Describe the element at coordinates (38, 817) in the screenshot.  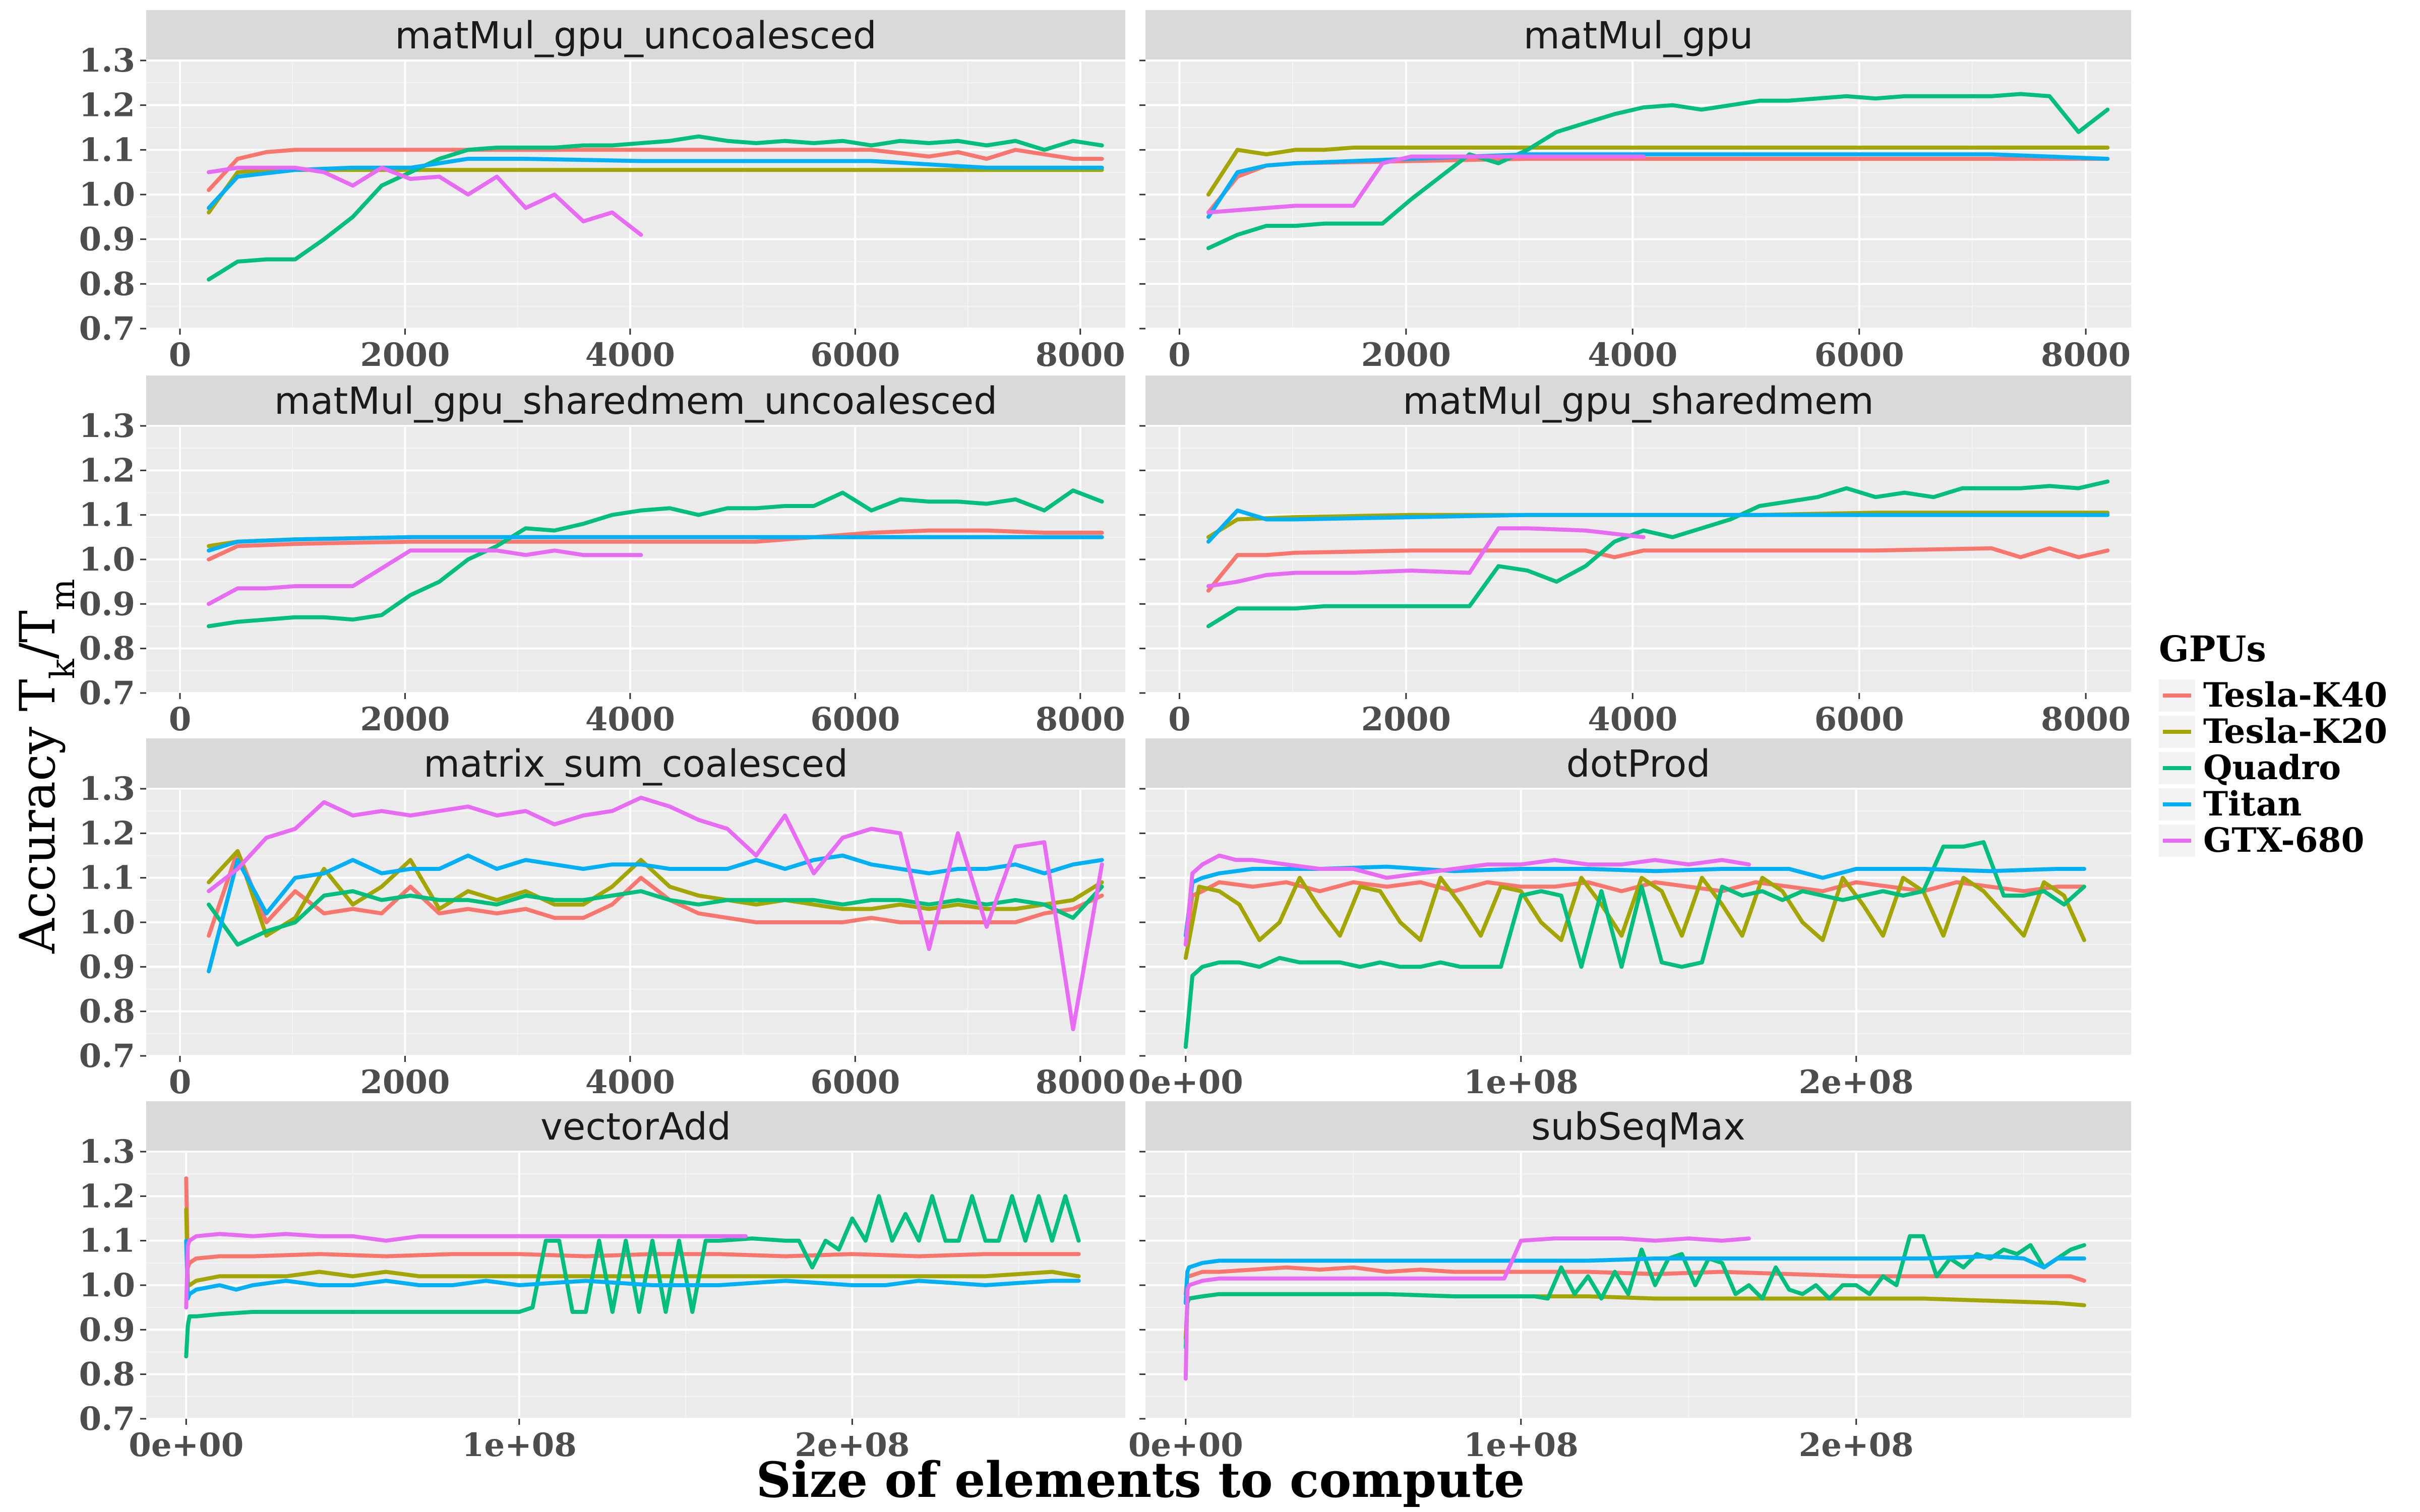
I see `y-axis-title-main: Accuracy T` at that location.